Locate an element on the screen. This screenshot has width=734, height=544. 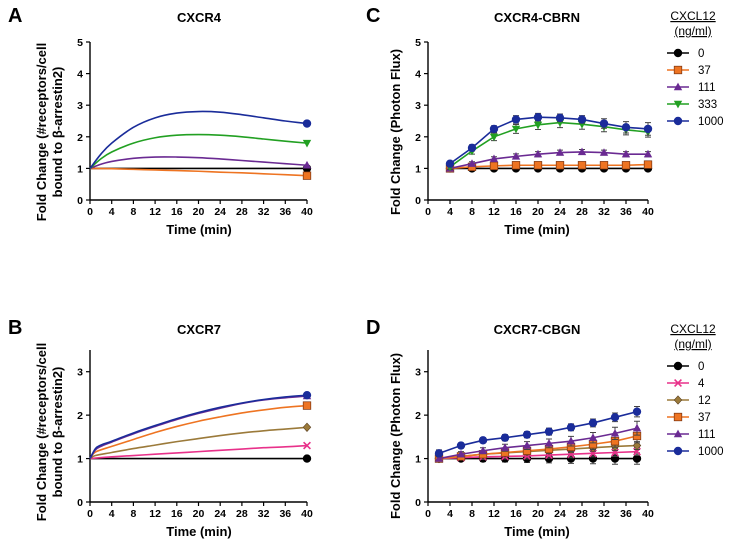
panel-a-x-tick-label: 24 is located at coordinates (220, 212).